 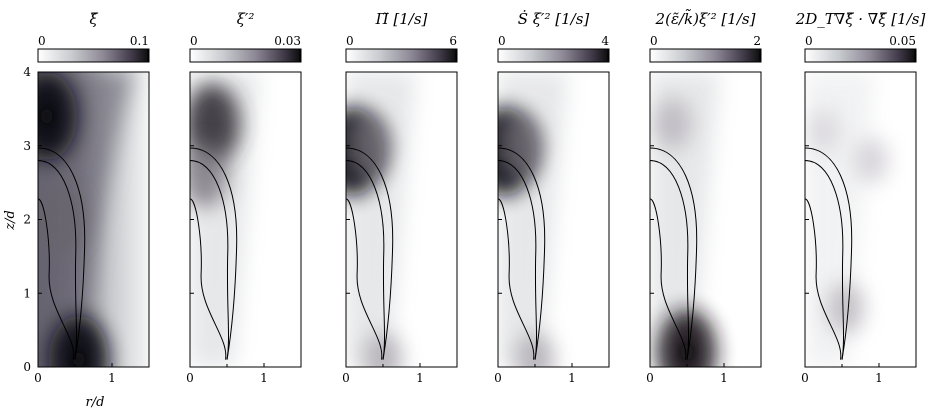 What do you see at coordinates (93, 19) in the screenshot?
I see `panel-title: ξ̃` at bounding box center [93, 19].